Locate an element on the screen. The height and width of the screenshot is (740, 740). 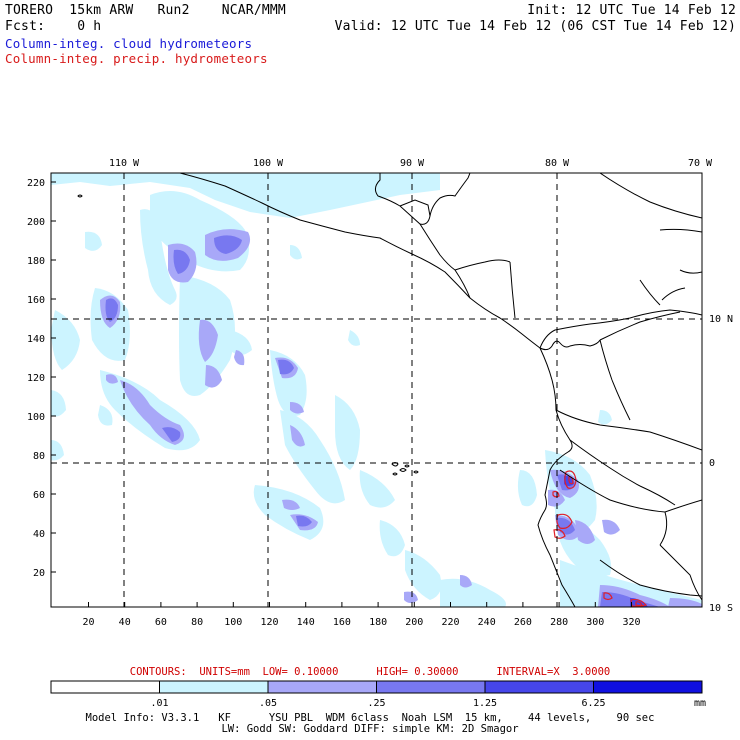
field-cloud-label: Column-integ. cloud hydrometeors is located at coordinates (129, 43).